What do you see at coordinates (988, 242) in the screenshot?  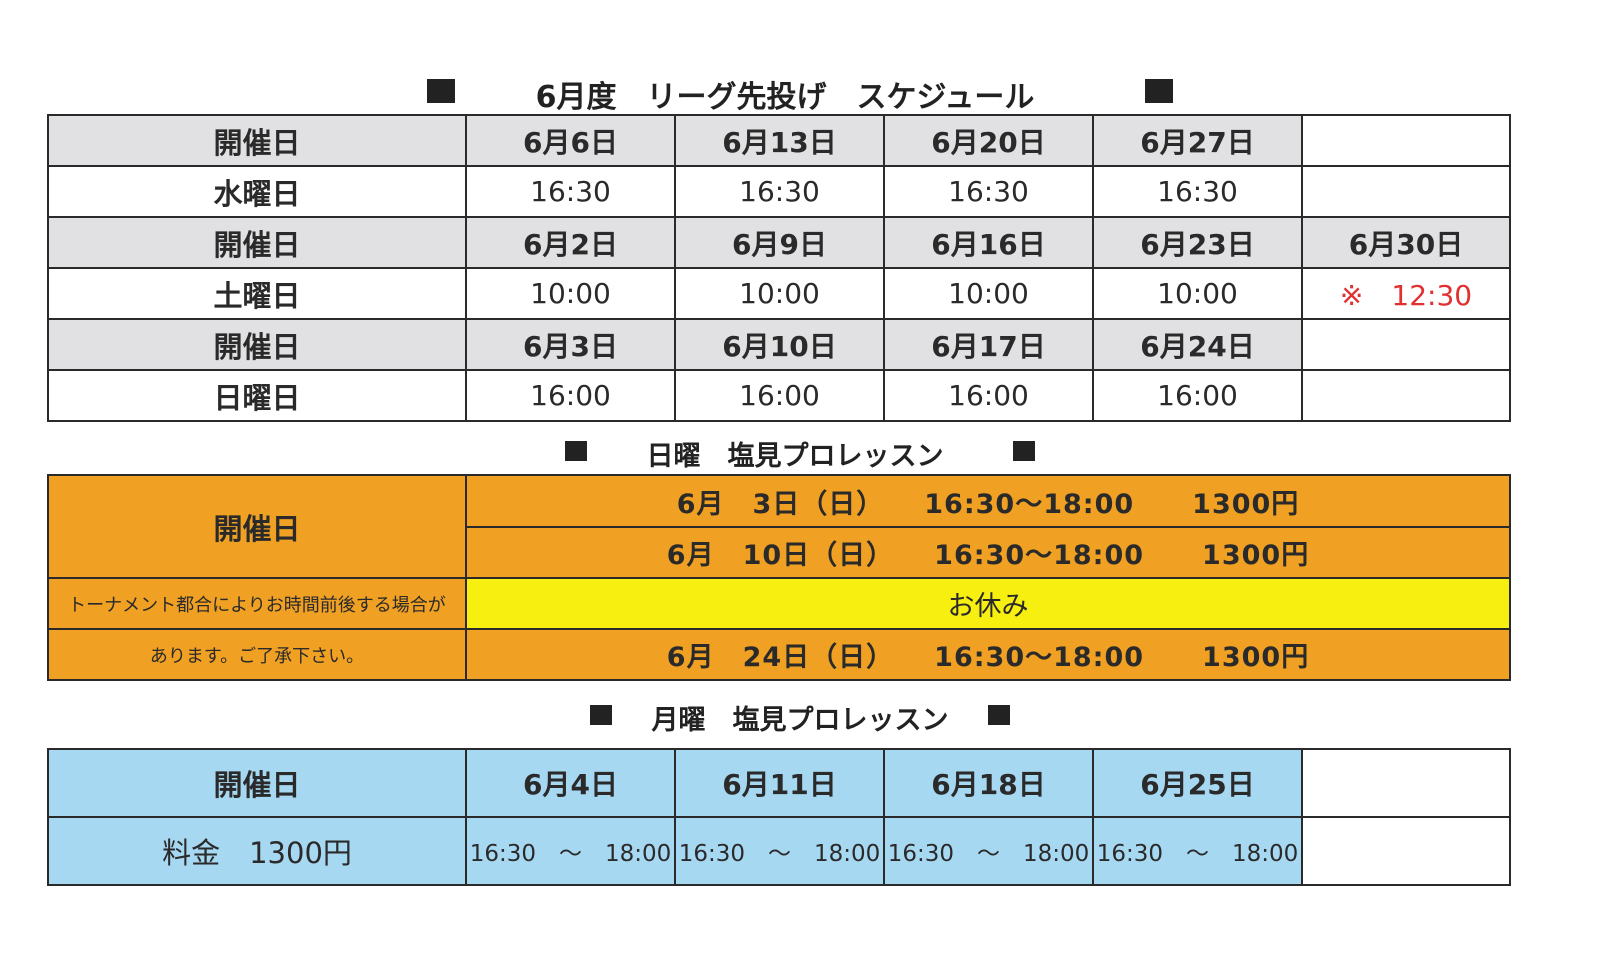 I see `date-cell: 6月16日` at bounding box center [988, 242].